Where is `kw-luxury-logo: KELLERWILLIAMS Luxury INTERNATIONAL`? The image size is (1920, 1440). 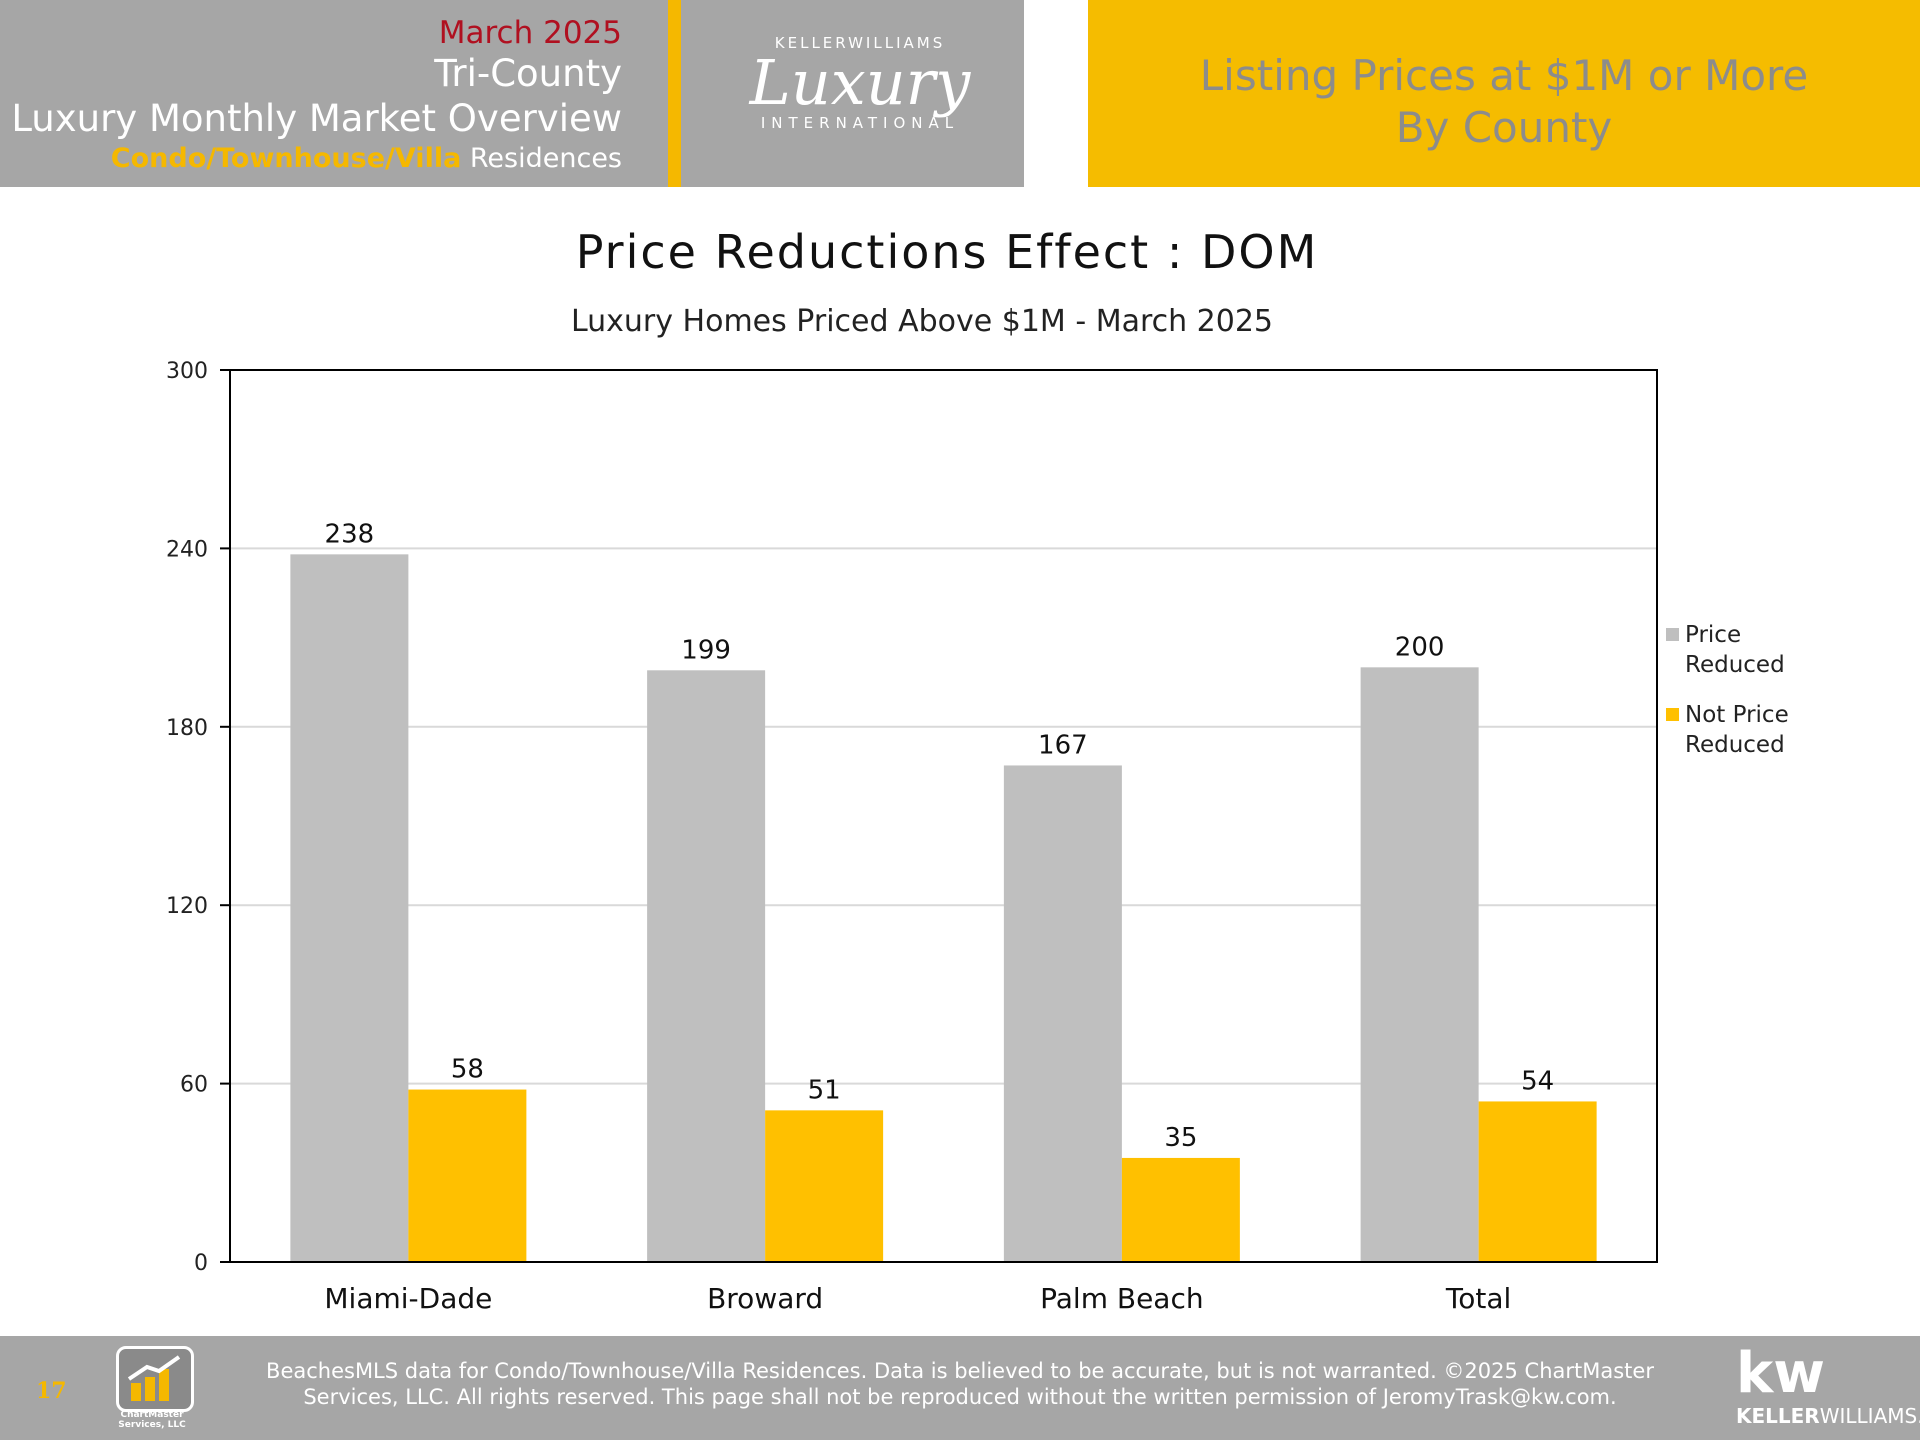
kw-luxury-logo: KELLERWILLIAMS Luxury INTERNATIONAL is located at coordinates (860, 89).